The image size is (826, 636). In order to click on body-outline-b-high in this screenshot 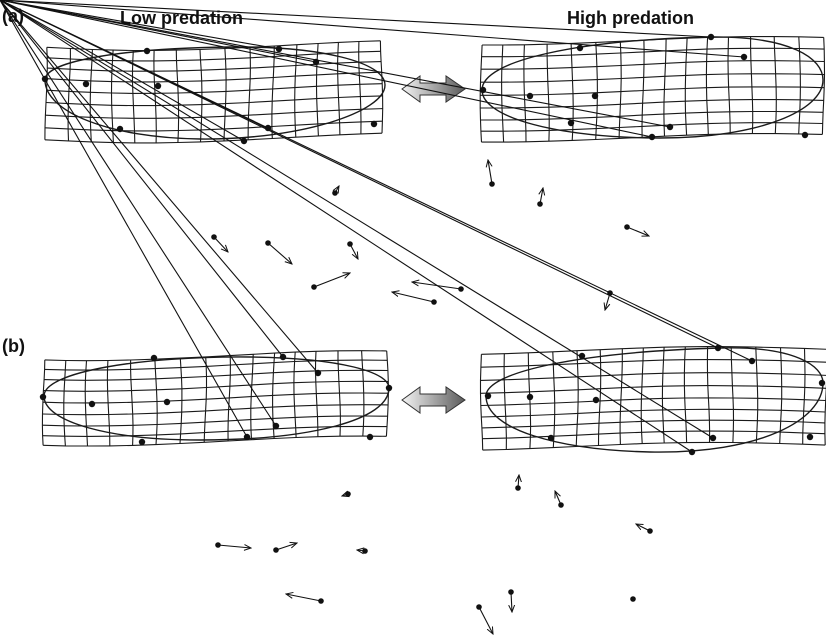, I will do `click(654, 400)`.